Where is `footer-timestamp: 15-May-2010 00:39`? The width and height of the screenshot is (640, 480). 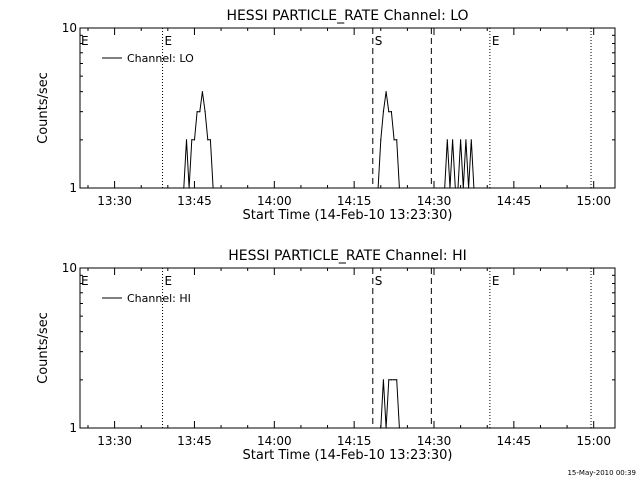 footer-timestamp: 15-May-2010 00:39 is located at coordinates (601, 473).